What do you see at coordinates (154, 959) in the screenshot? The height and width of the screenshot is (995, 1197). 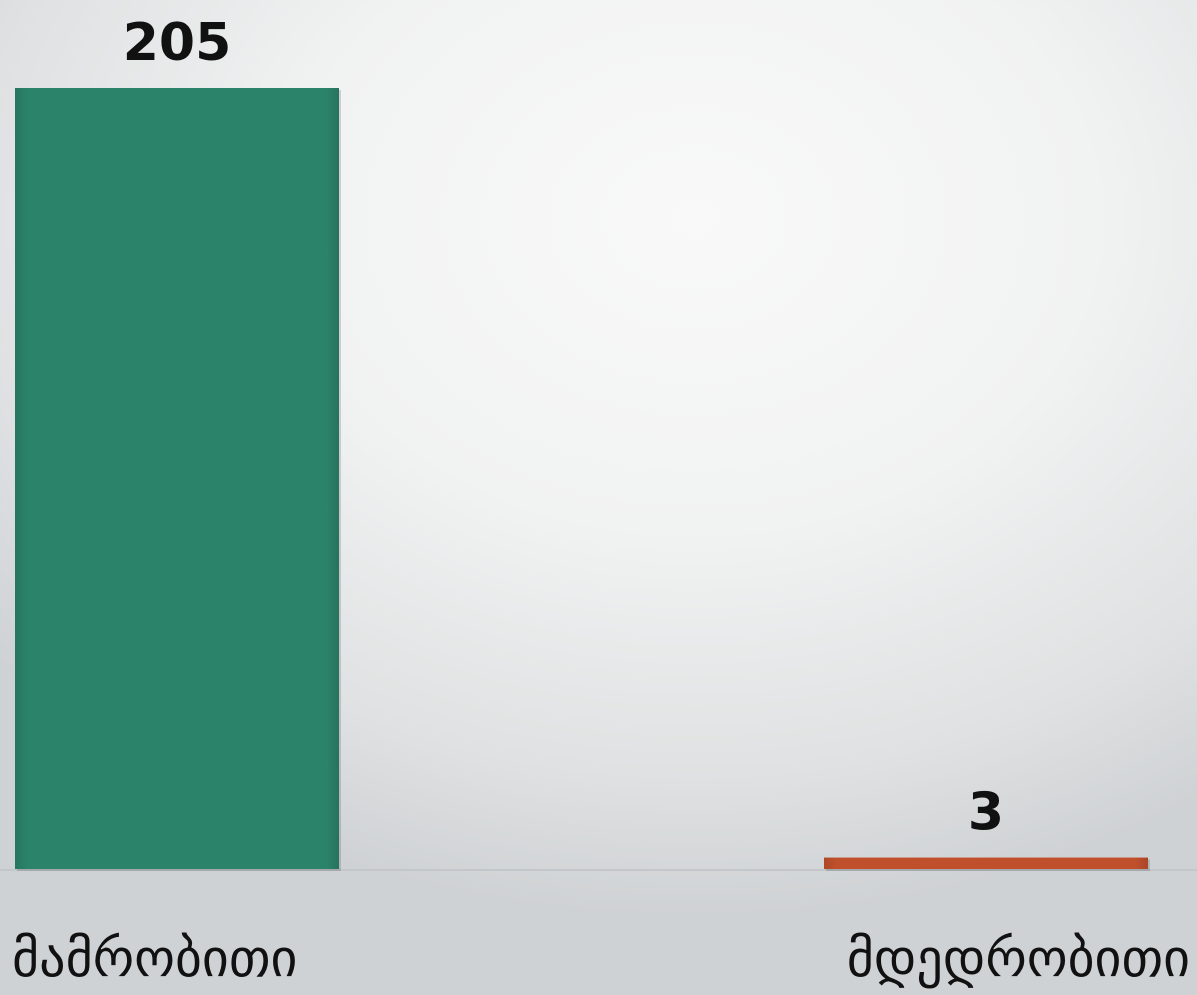 I see `category-label-1: მამრობითი` at bounding box center [154, 959].